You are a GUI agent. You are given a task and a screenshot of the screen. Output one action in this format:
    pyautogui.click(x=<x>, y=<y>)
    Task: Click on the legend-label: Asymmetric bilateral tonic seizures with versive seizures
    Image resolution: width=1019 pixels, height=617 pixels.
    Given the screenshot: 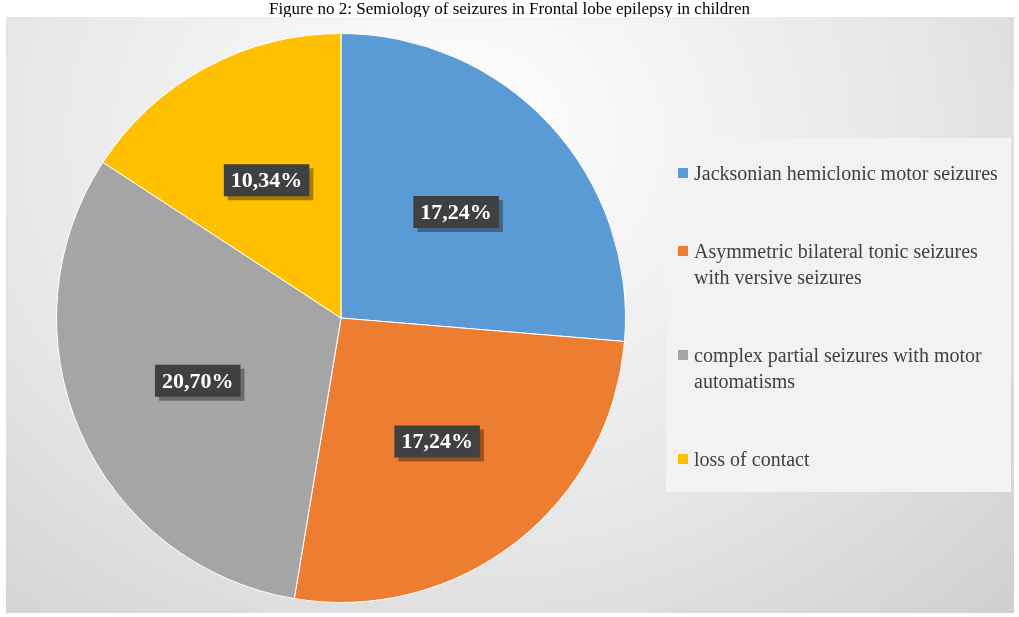 What is the action you would take?
    pyautogui.click(x=836, y=264)
    